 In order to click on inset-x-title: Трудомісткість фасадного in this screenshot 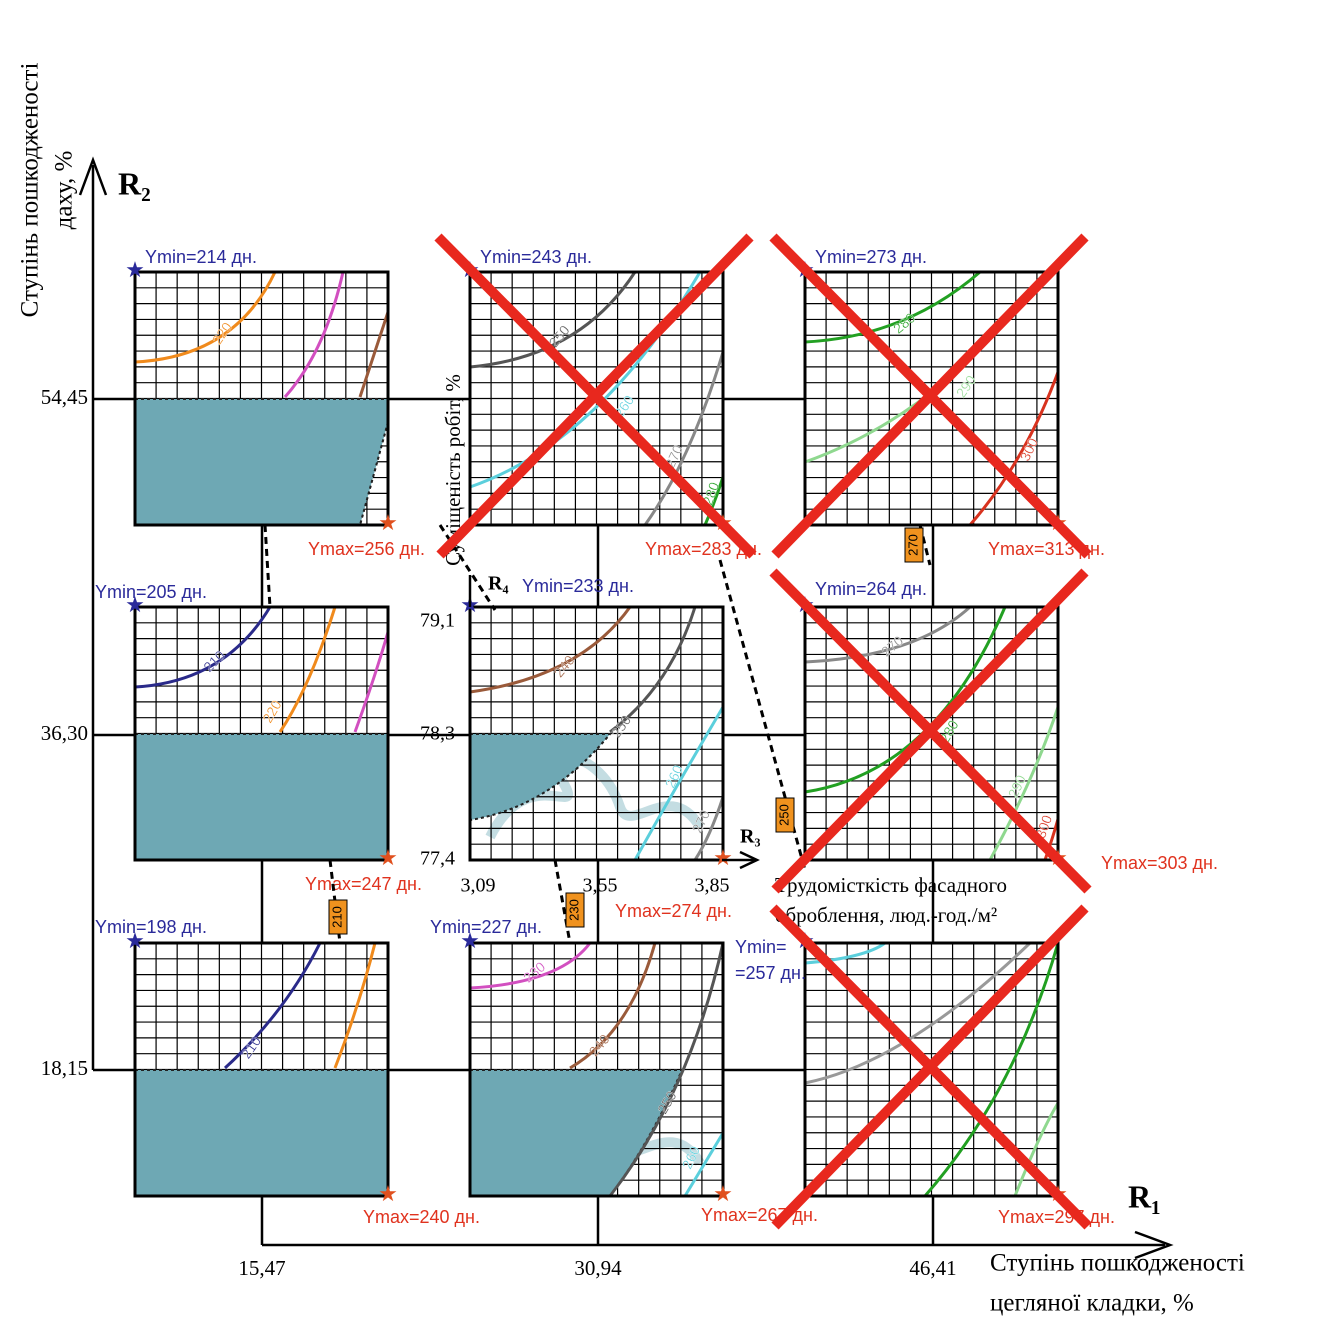, I will do `click(891, 885)`.